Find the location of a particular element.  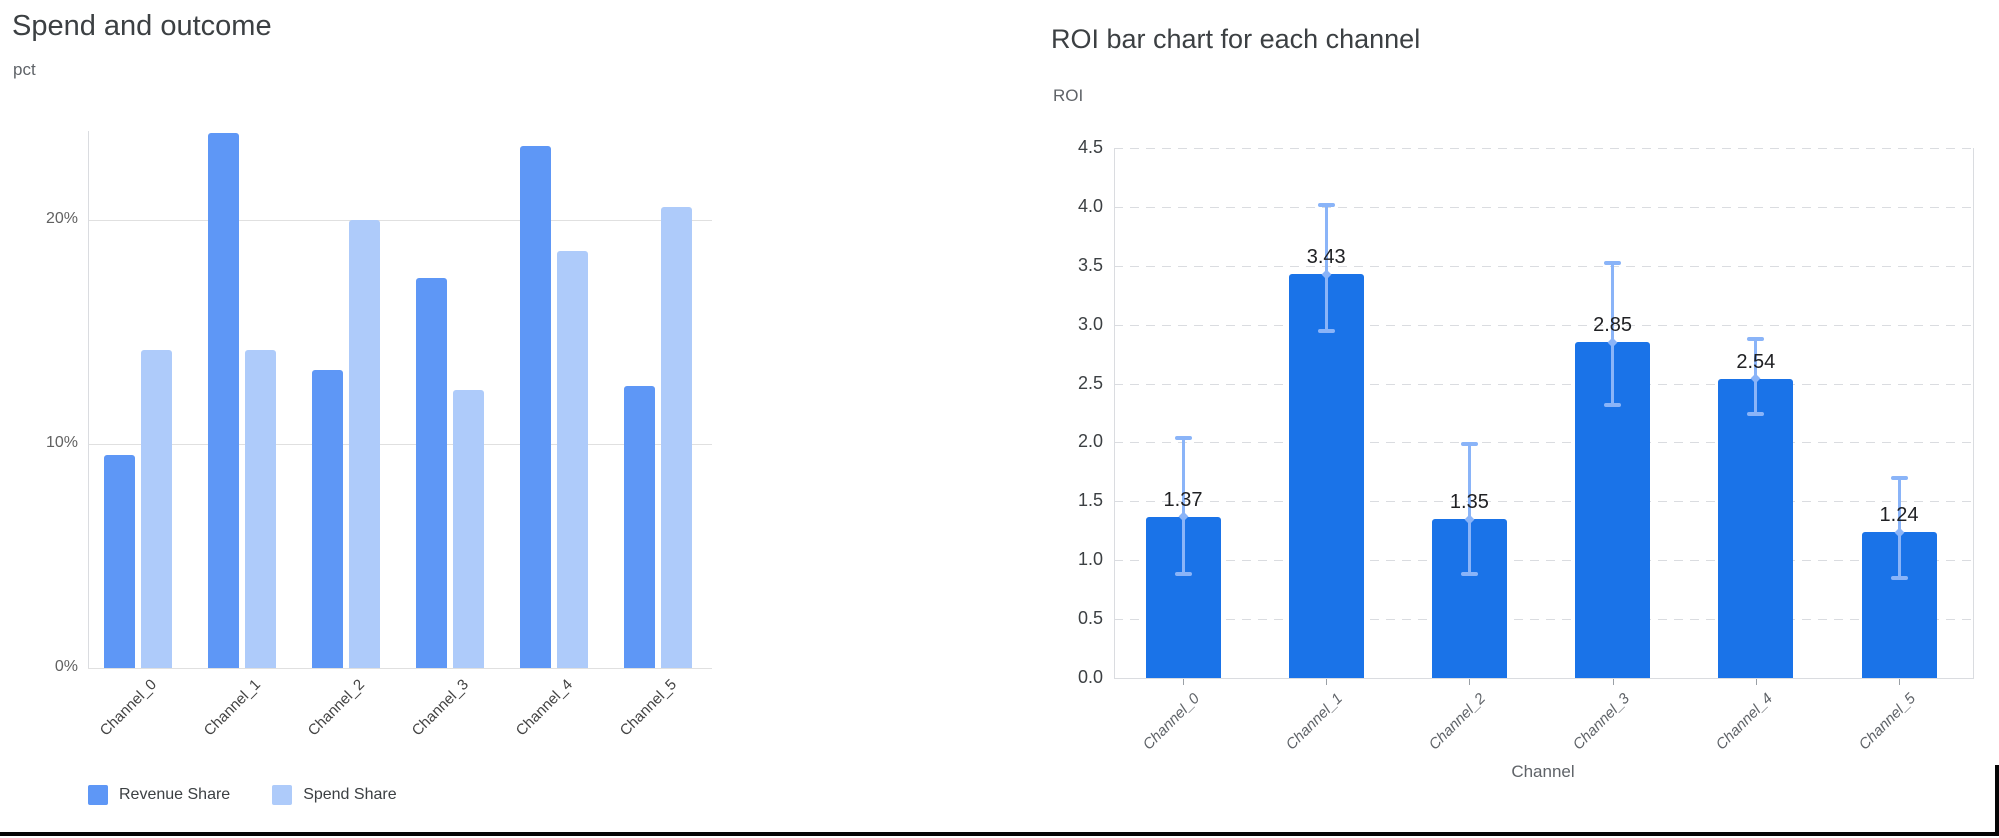

gridline-4.5 is located at coordinates (1543, 148).